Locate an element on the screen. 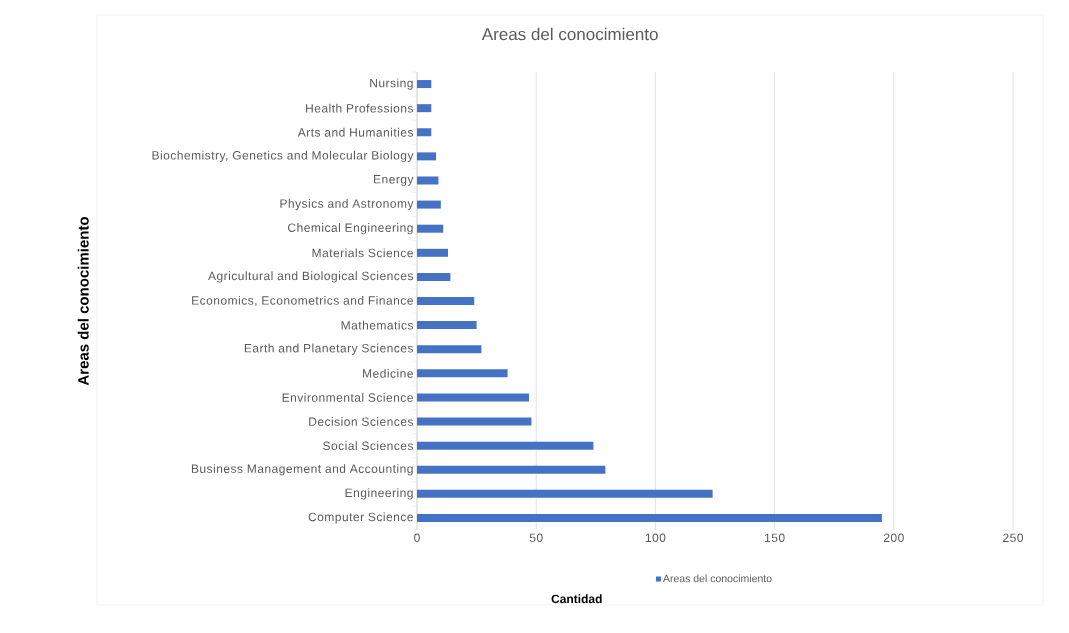 The image size is (1069, 633). y-tick-label: Economics, Econometrics and Finance is located at coordinates (302, 301).